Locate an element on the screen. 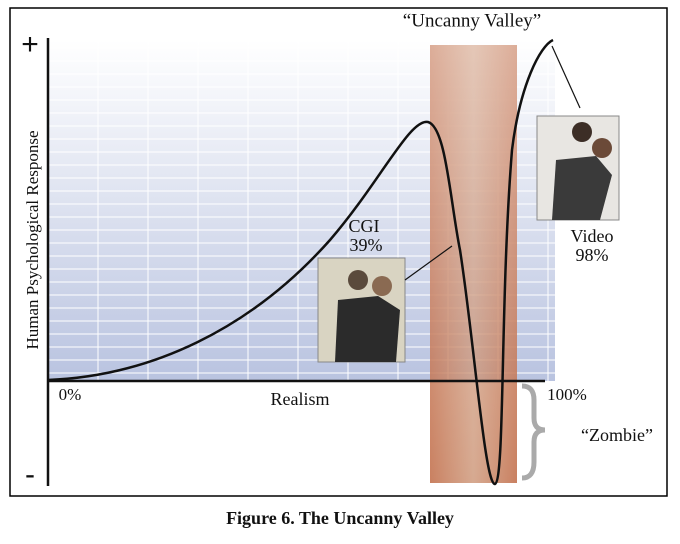 This screenshot has width=680, height=544. zombie-brace is located at coordinates (533, 432).